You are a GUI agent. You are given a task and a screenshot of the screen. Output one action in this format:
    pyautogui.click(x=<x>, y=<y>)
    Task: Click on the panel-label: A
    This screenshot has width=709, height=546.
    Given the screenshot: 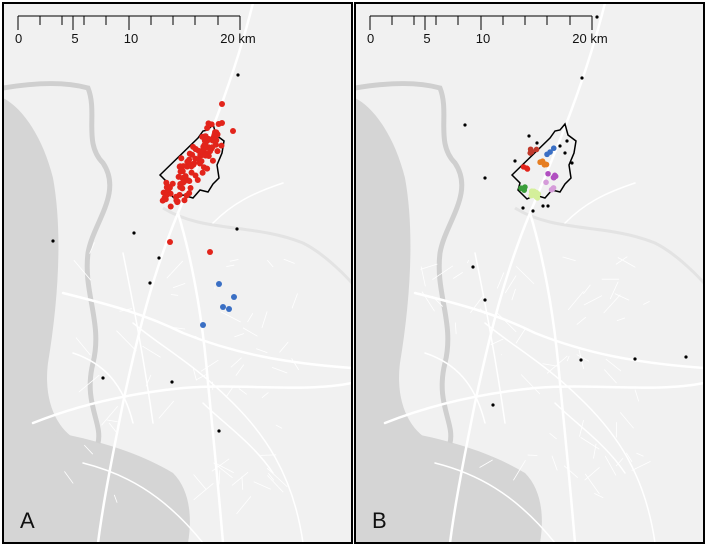 What is the action you would take?
    pyautogui.click(x=27, y=520)
    